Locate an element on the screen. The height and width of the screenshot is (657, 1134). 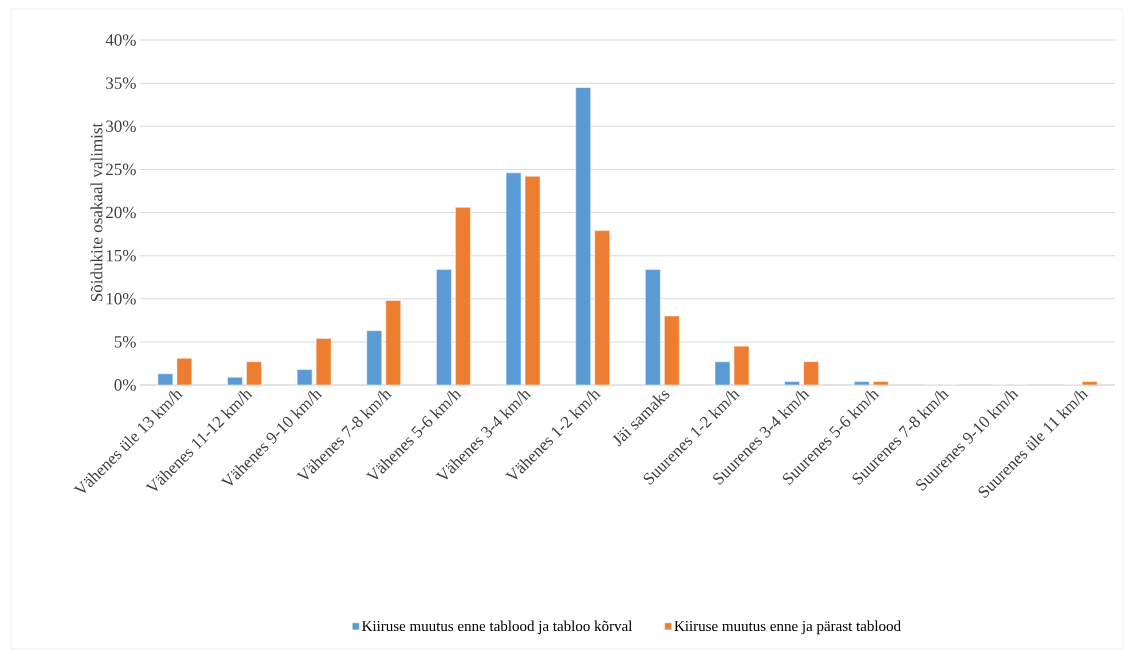
y-tick-label: 40% is located at coordinates (120, 40).